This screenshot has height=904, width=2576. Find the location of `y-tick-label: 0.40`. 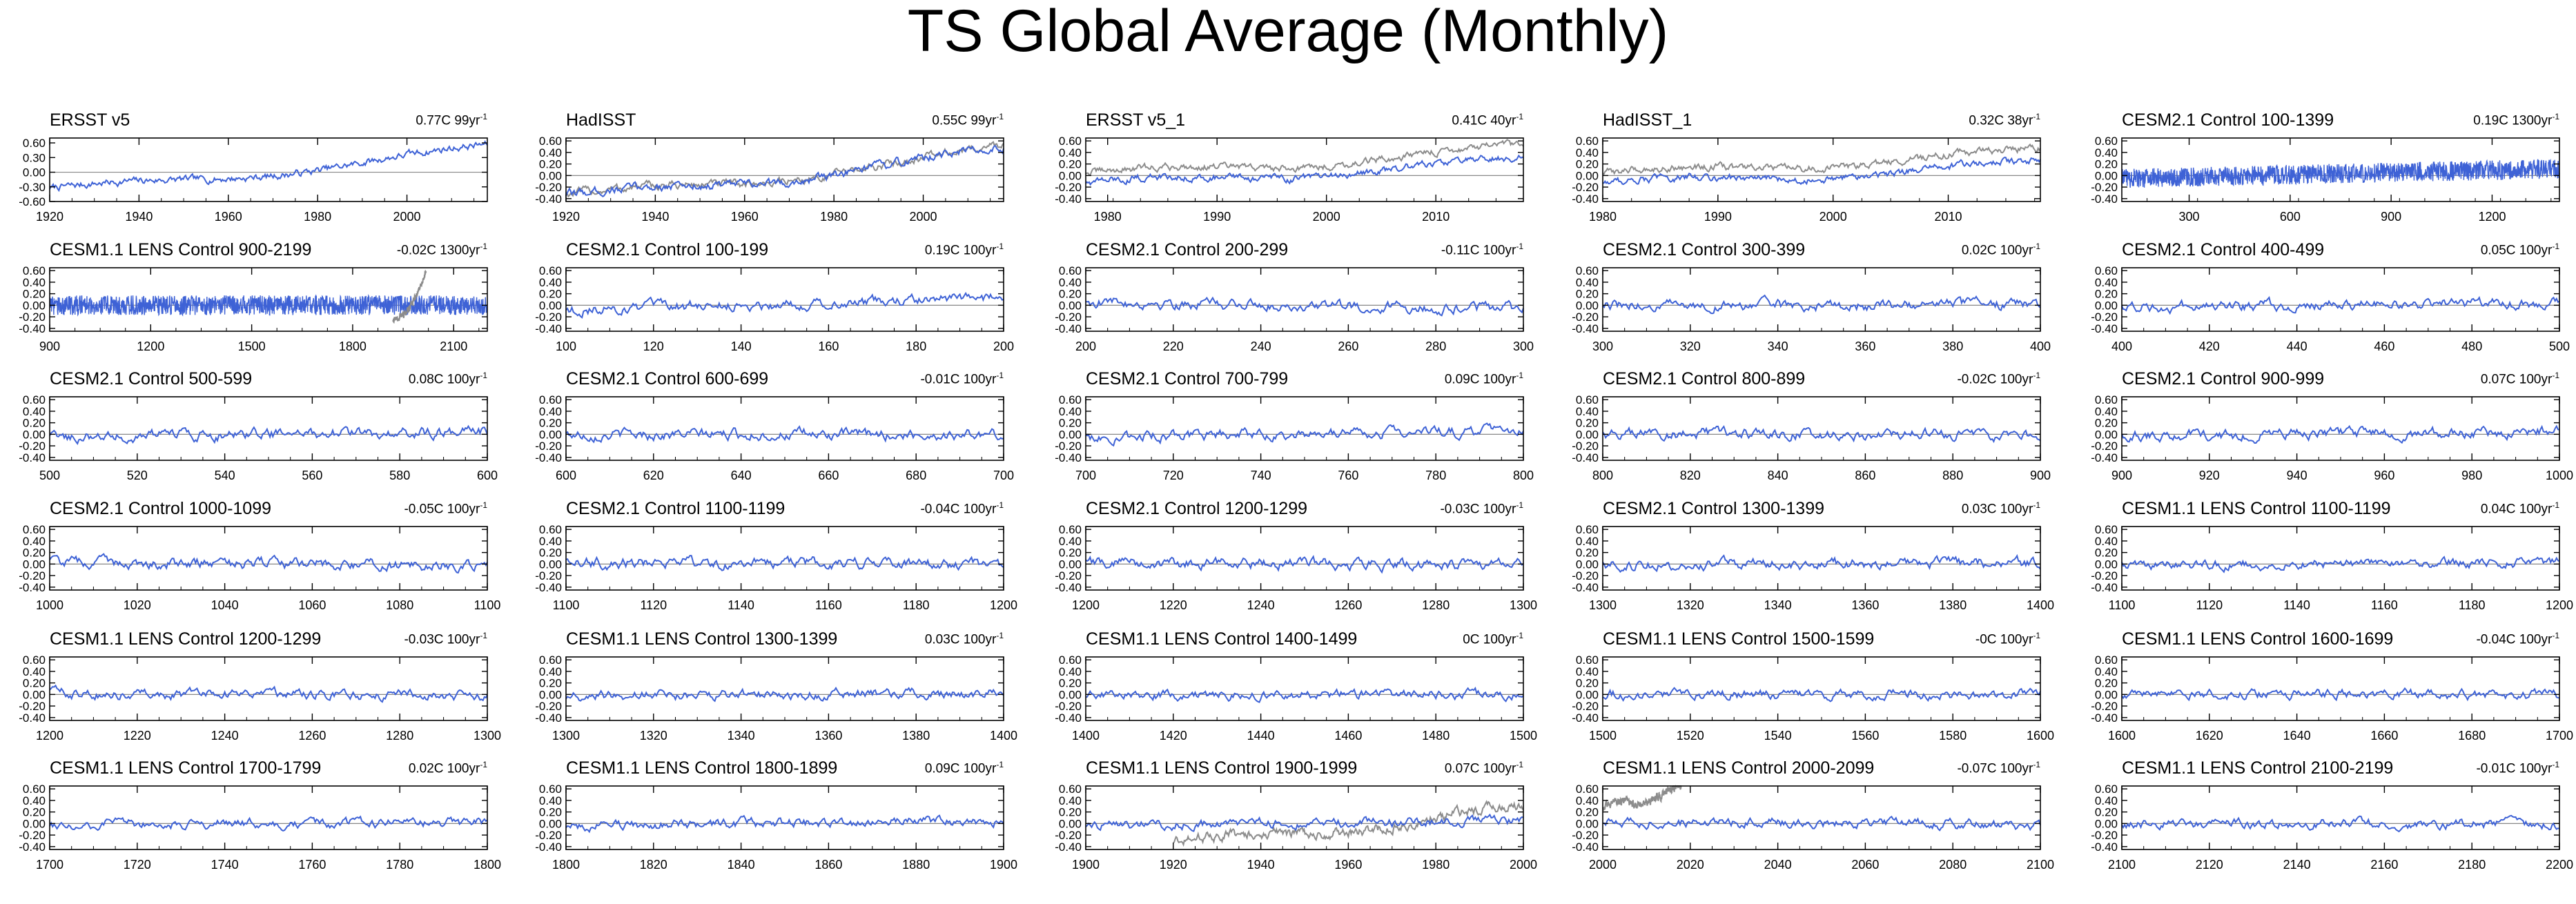

y-tick-label: 0.40 is located at coordinates (1070, 800).